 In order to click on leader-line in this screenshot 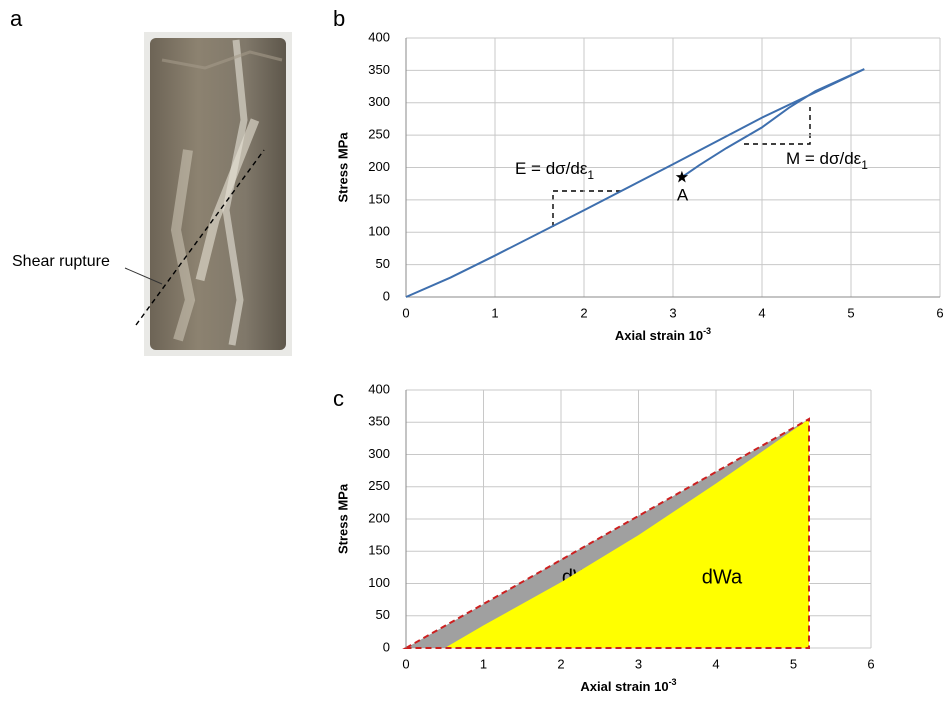, I will do `click(143, 276)`.